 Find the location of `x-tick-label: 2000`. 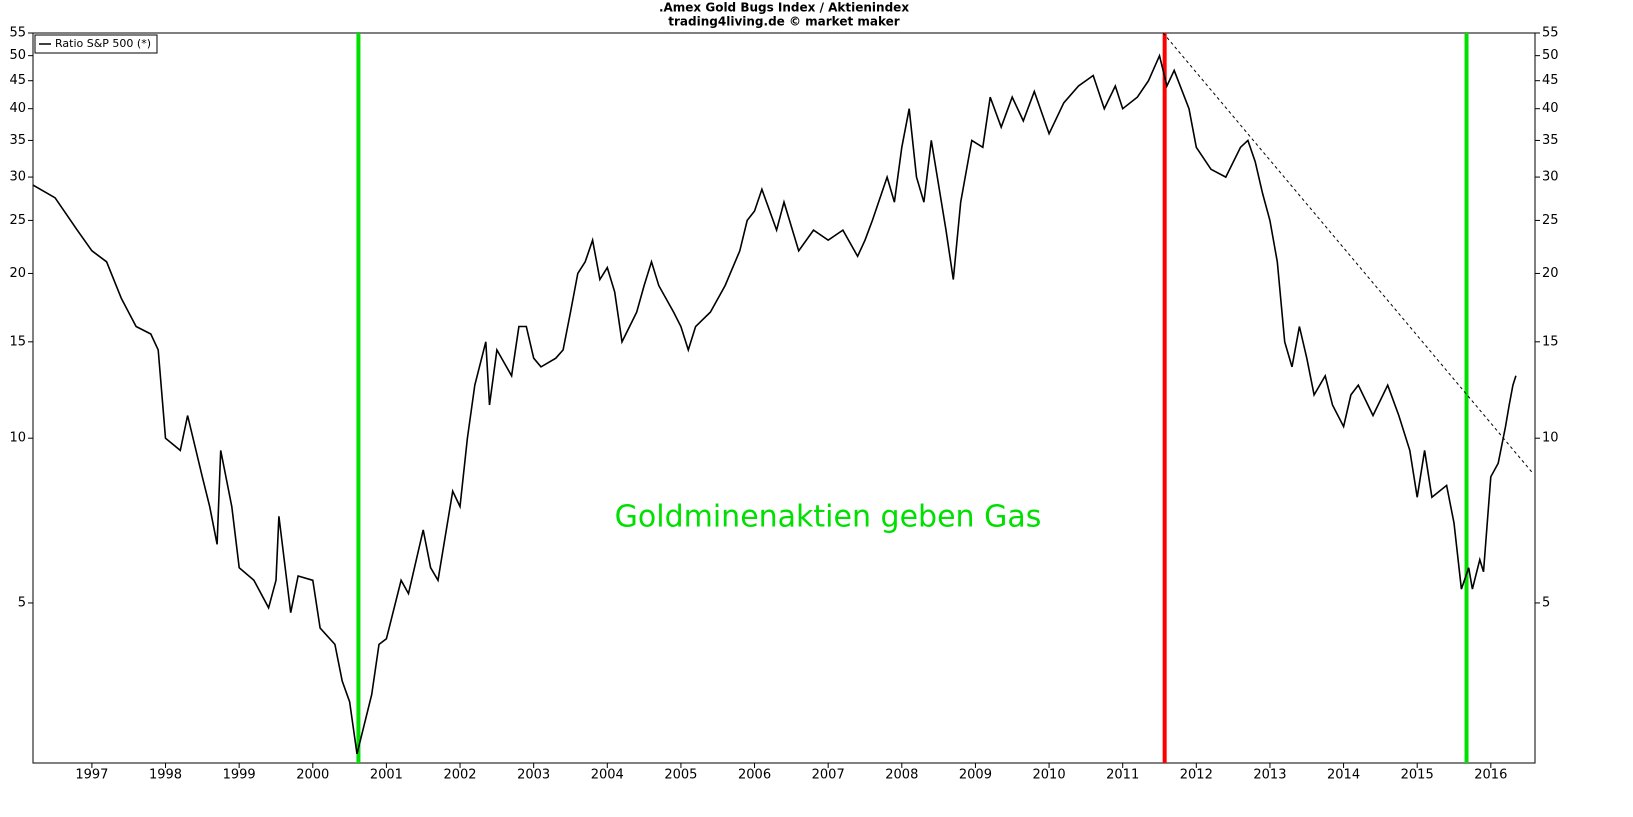

x-tick-label: 2000 is located at coordinates (312, 775).